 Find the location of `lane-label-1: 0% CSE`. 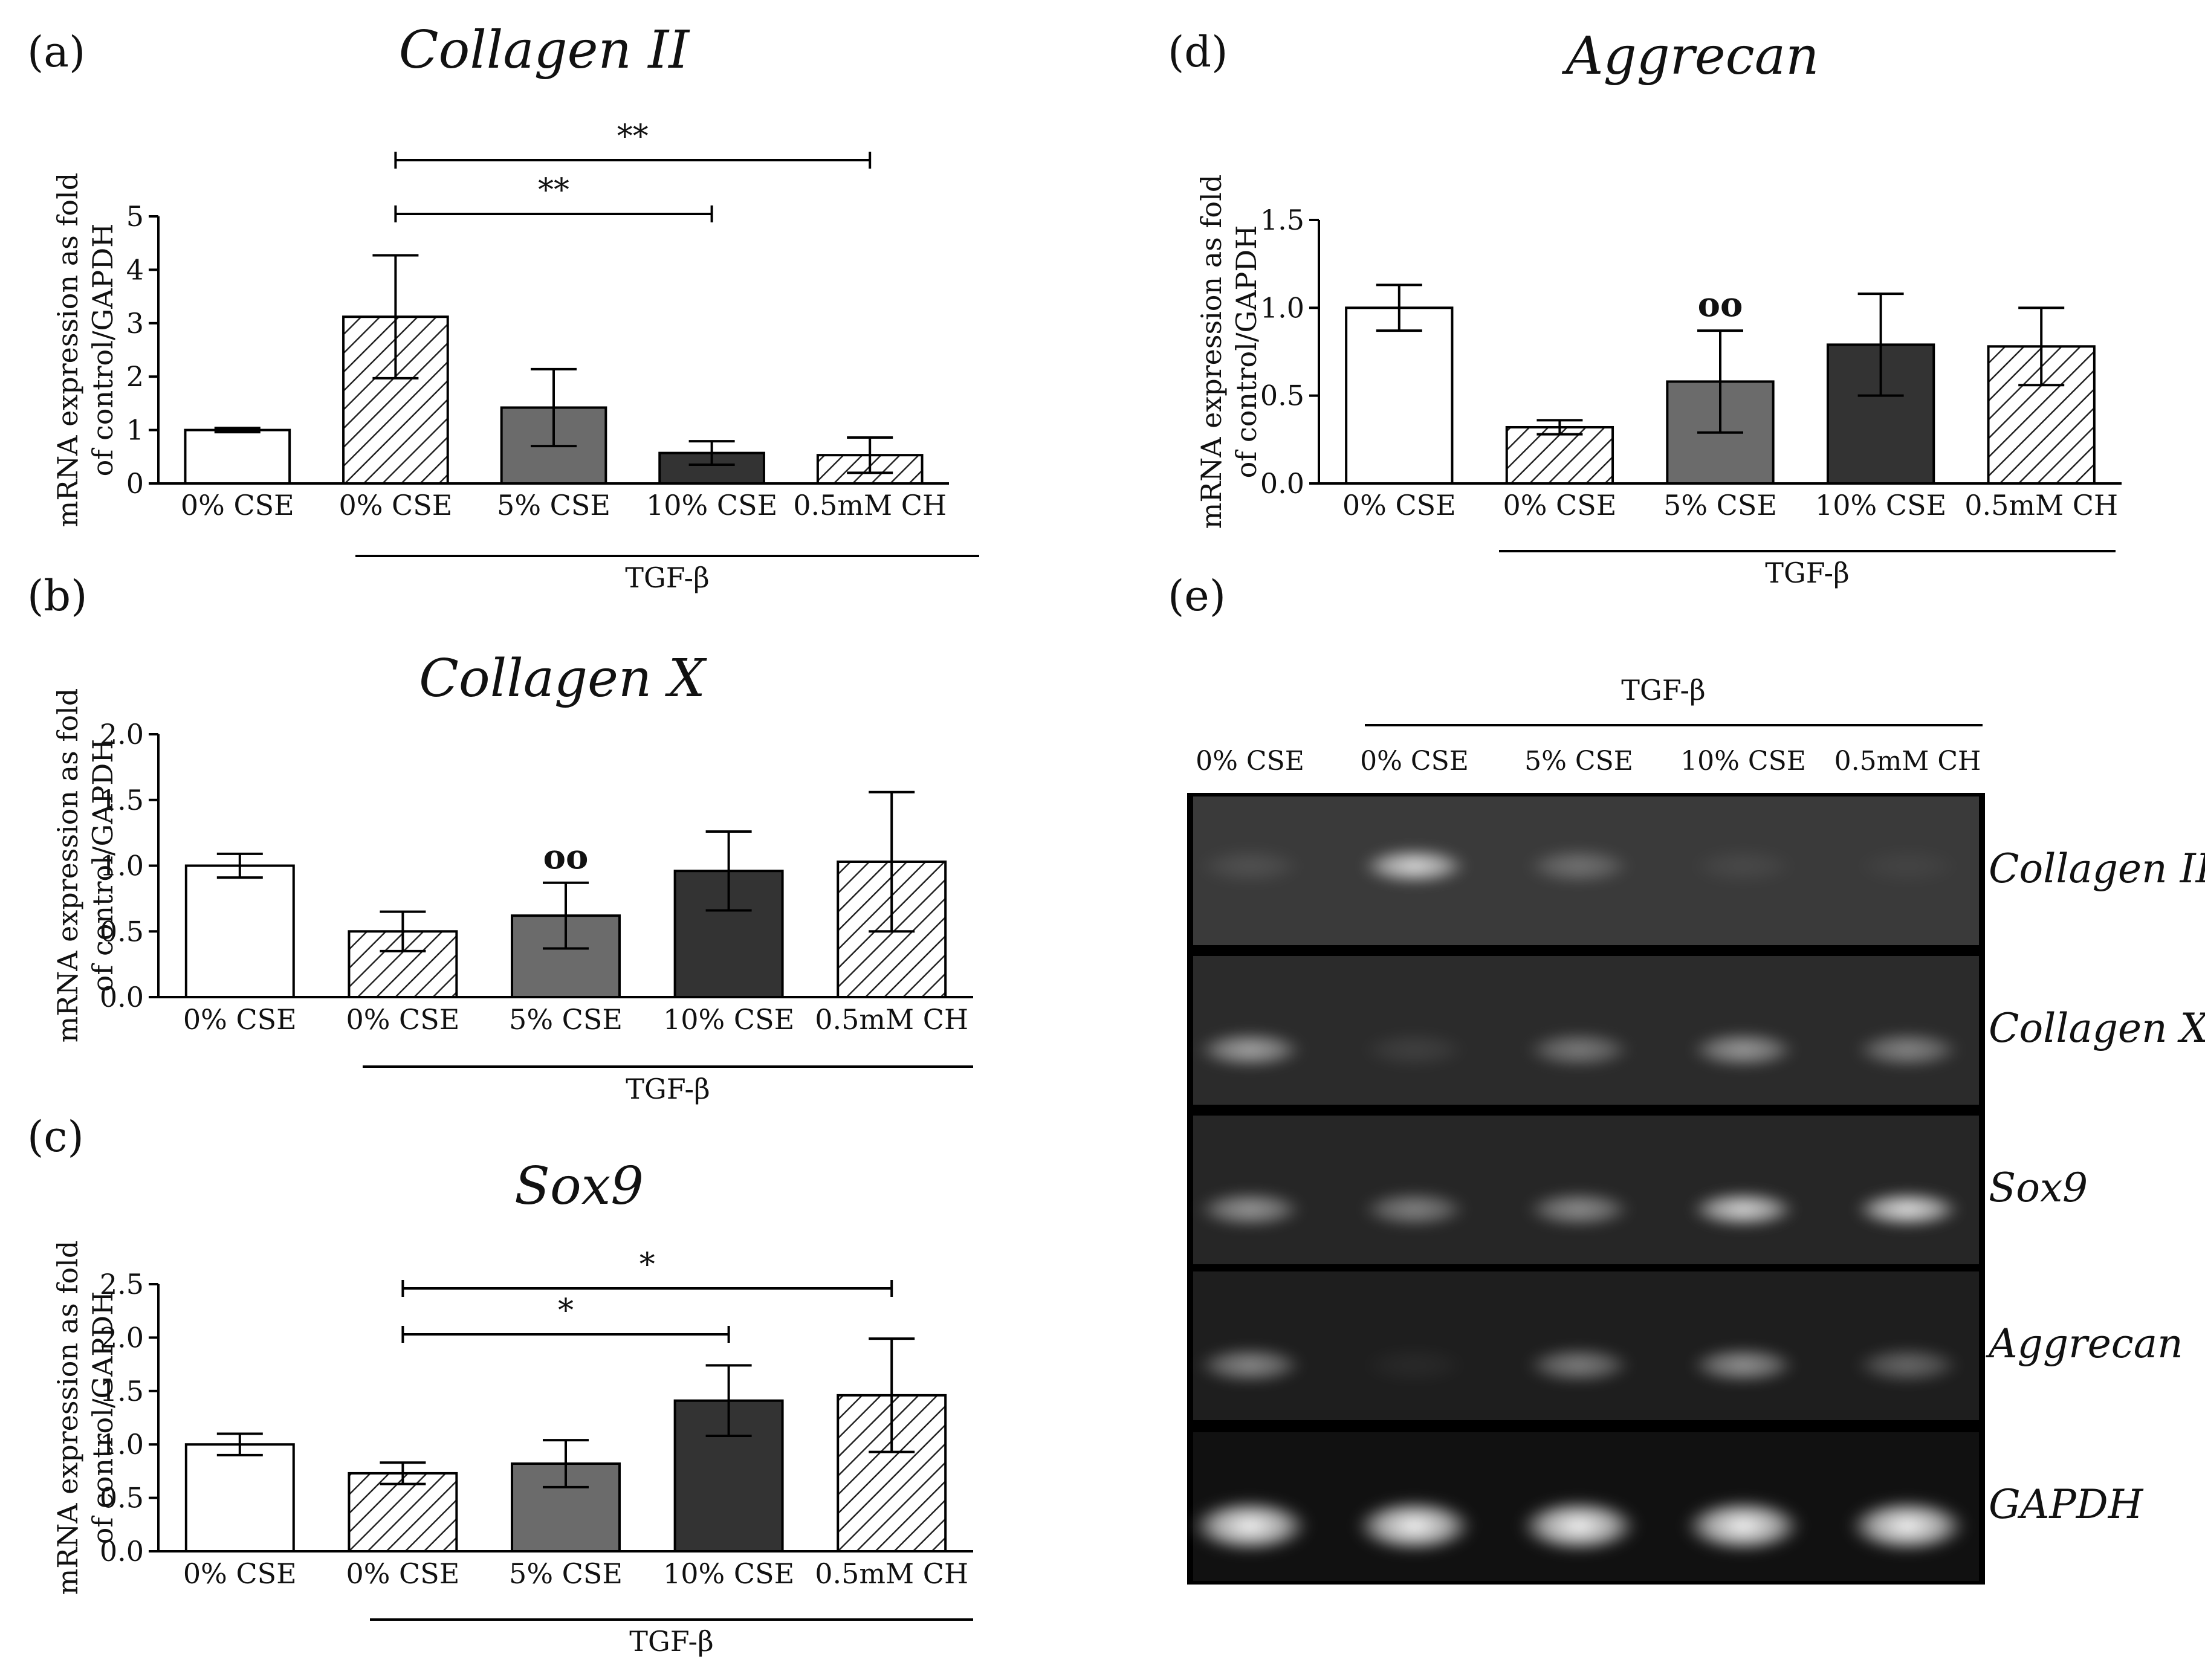

lane-label-1: 0% CSE is located at coordinates (1414, 761).